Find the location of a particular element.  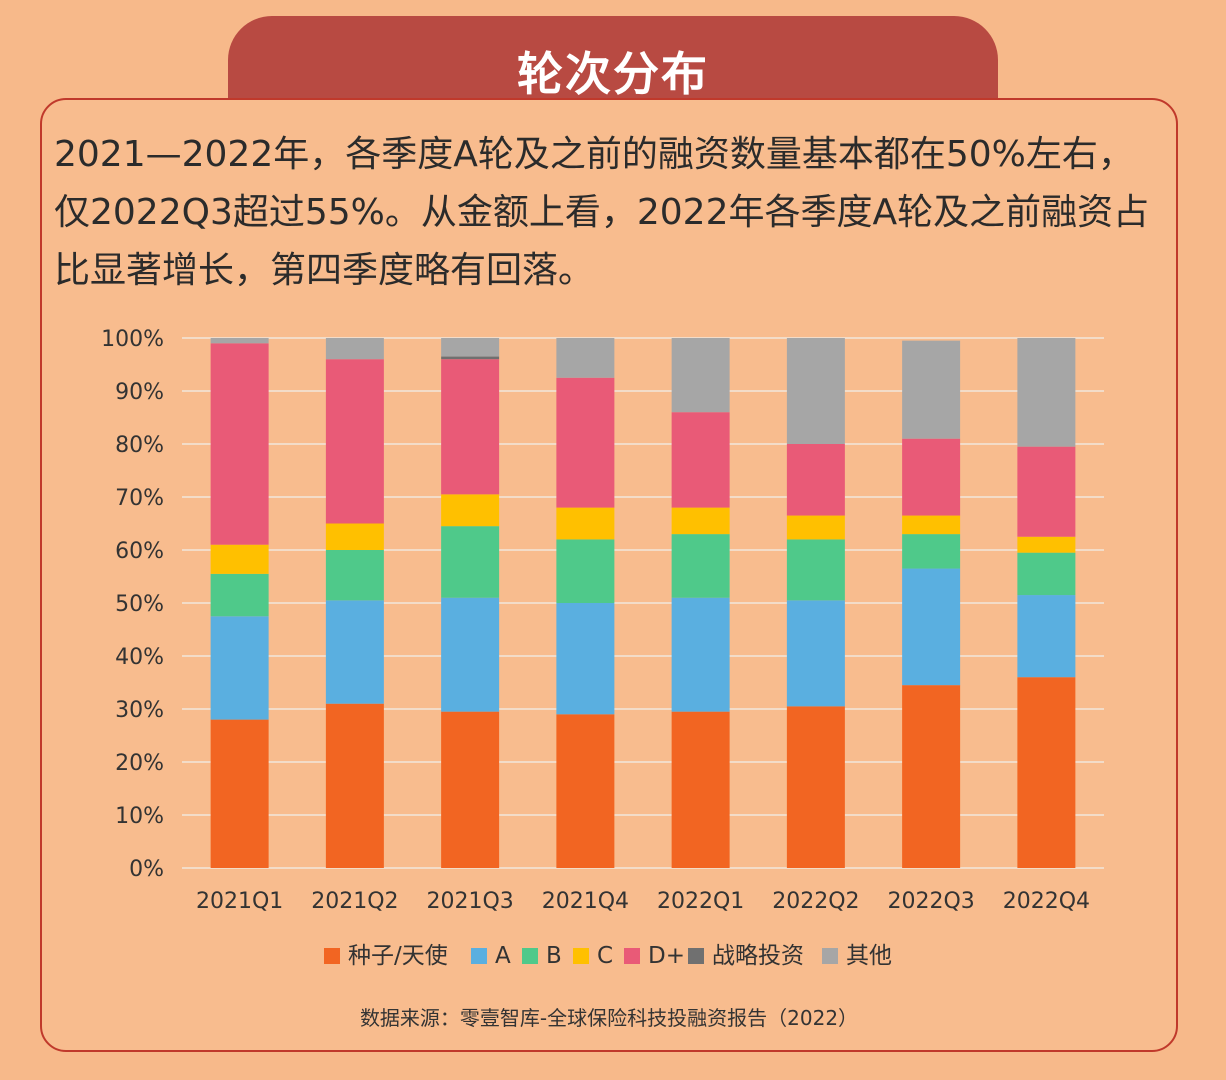

y-tick-label: 60% is located at coordinates (139, 551).